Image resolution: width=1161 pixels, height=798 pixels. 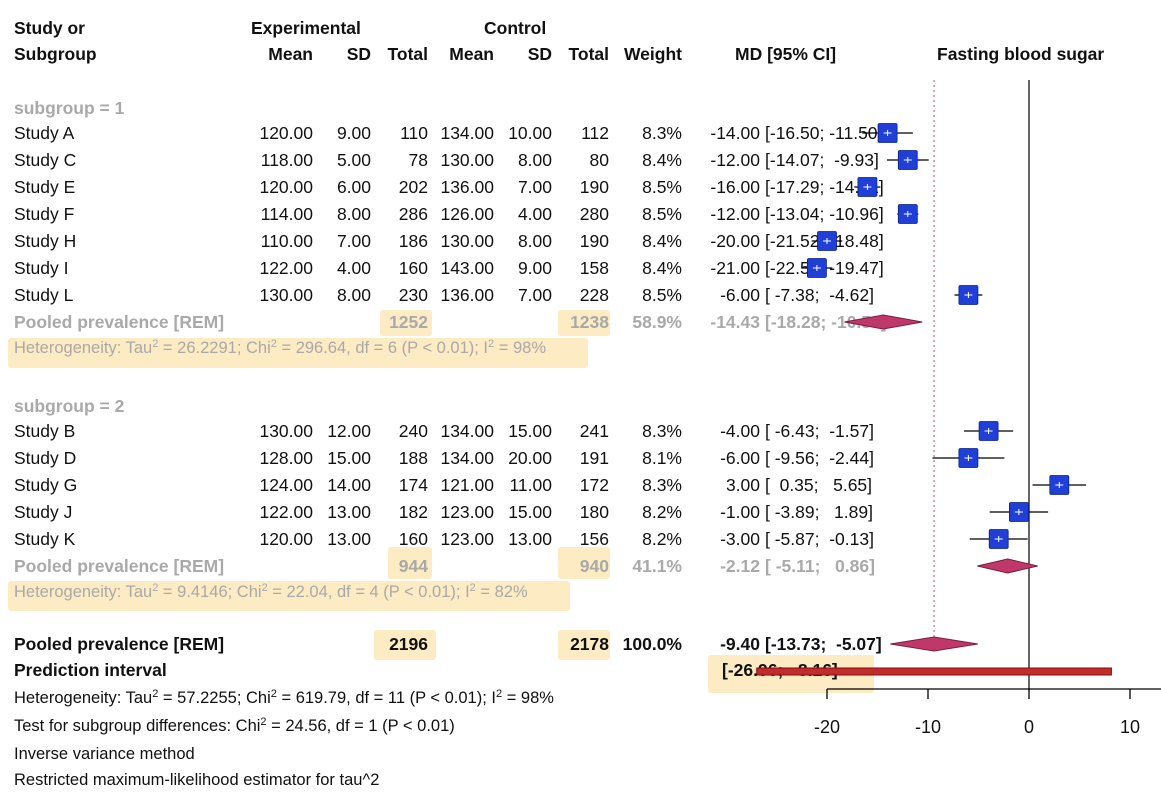 What do you see at coordinates (594, 566) in the screenshot?
I see `subgroup-pooled-c-total: 940` at bounding box center [594, 566].